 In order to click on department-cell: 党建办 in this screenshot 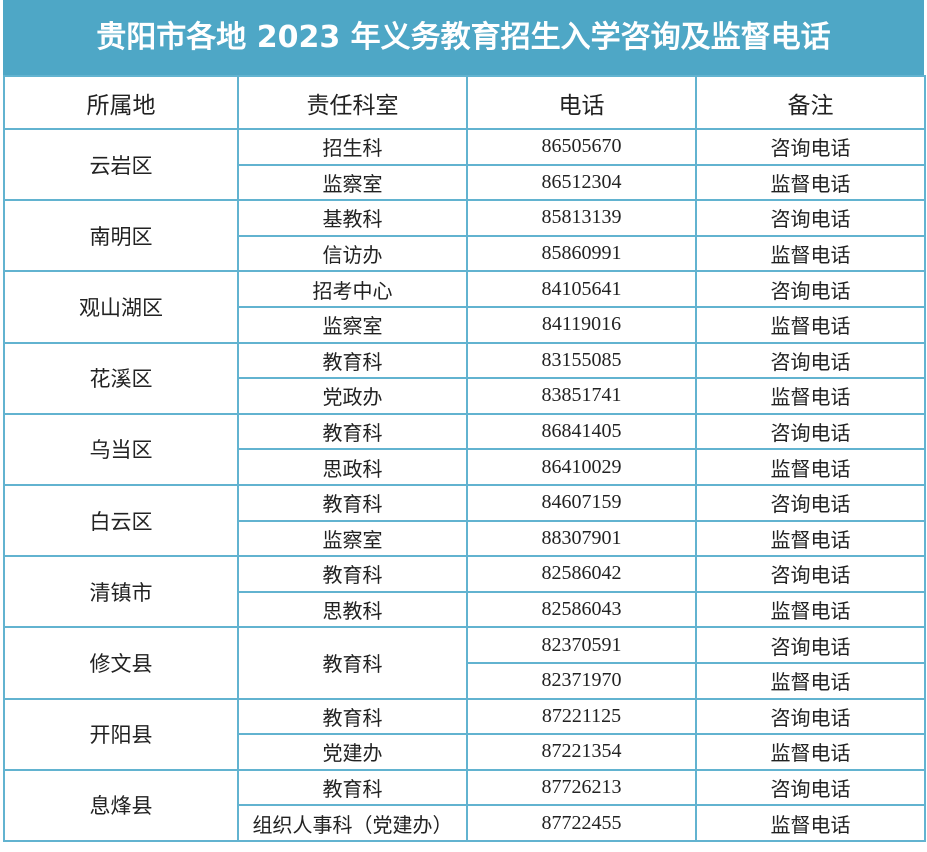, I will do `click(352, 752)`.